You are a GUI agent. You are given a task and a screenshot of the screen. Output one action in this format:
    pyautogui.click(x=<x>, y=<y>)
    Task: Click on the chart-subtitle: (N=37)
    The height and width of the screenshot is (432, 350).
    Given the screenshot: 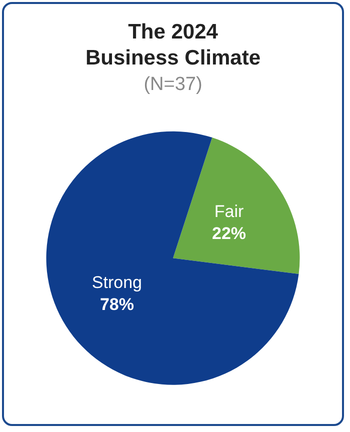 What is the action you would take?
    pyautogui.click(x=173, y=84)
    